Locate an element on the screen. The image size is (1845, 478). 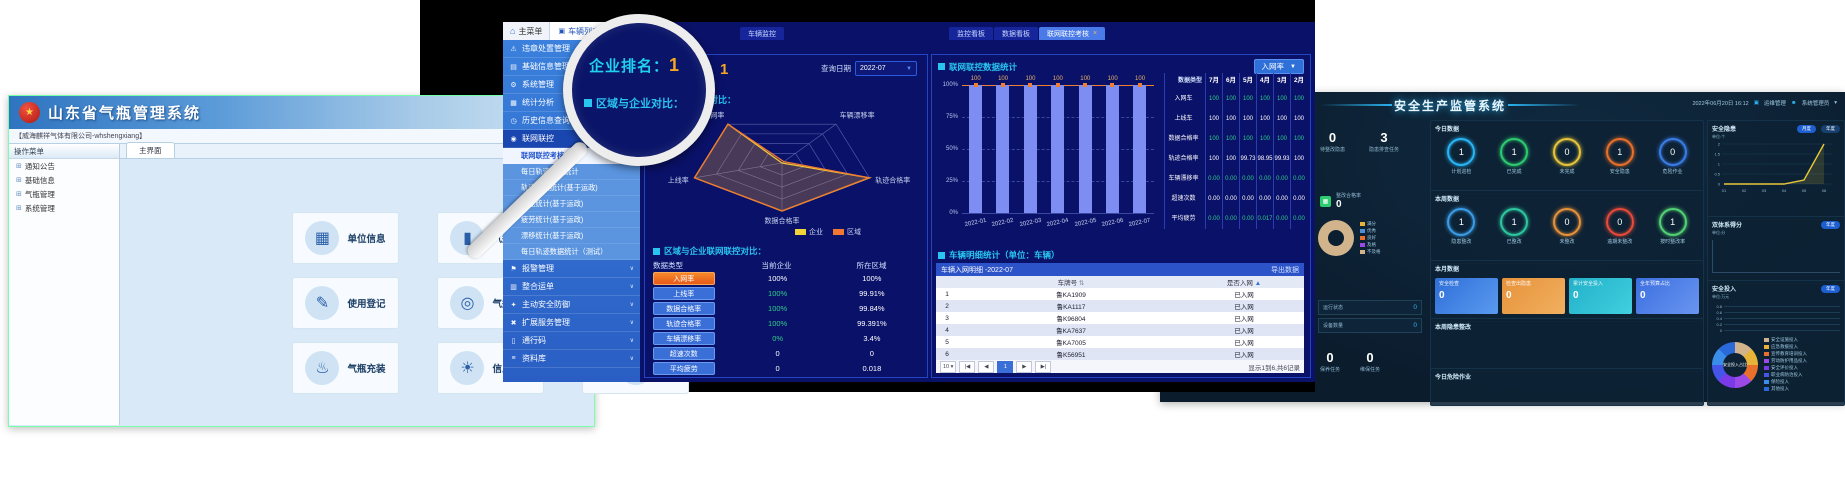
radar-axis-label: 上线率 is located at coordinates (678, 179).